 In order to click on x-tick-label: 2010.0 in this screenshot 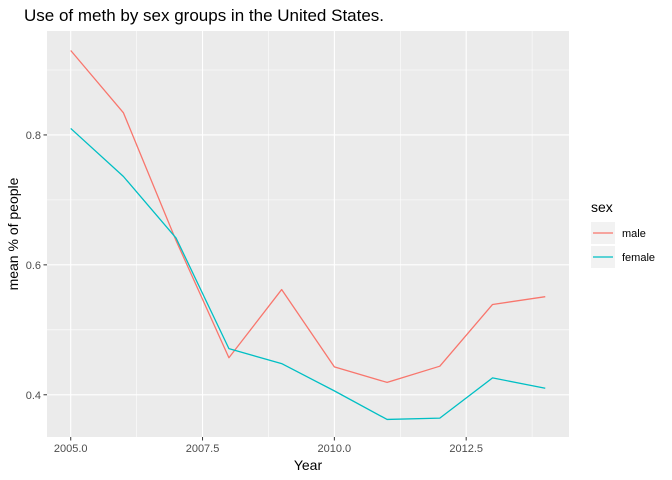, I will do `click(335, 449)`.